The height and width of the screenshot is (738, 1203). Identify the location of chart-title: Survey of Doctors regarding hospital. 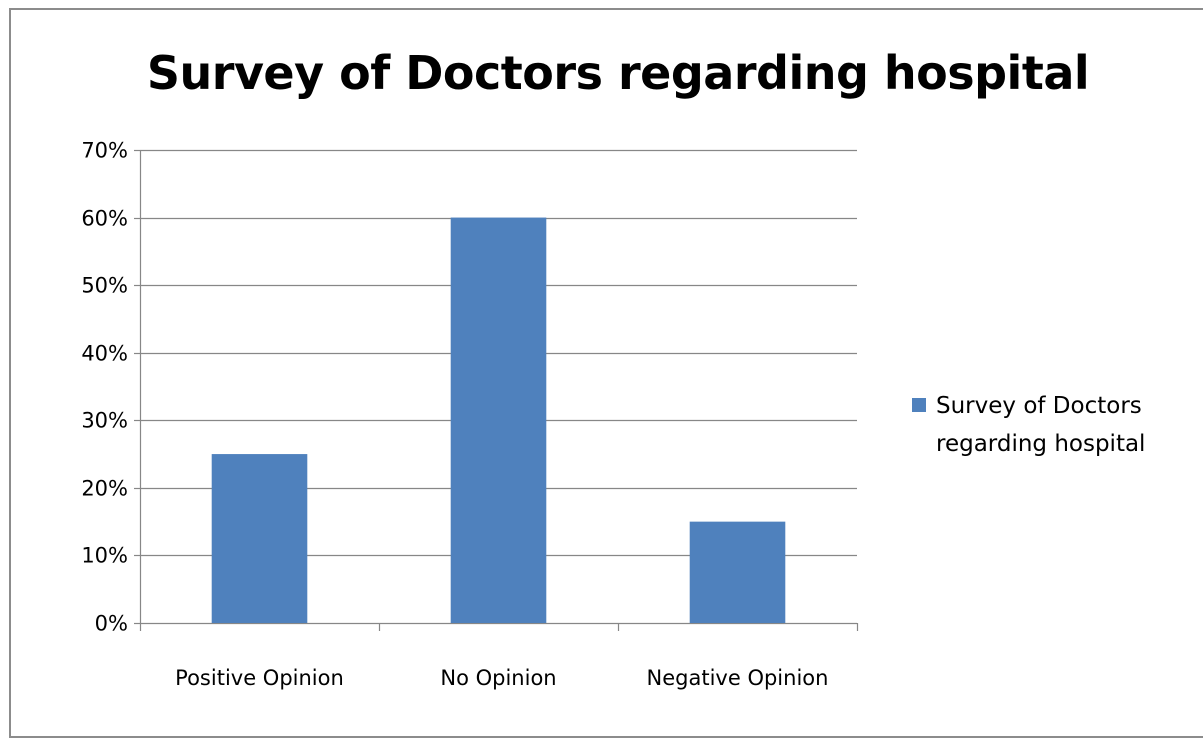
(618, 73).